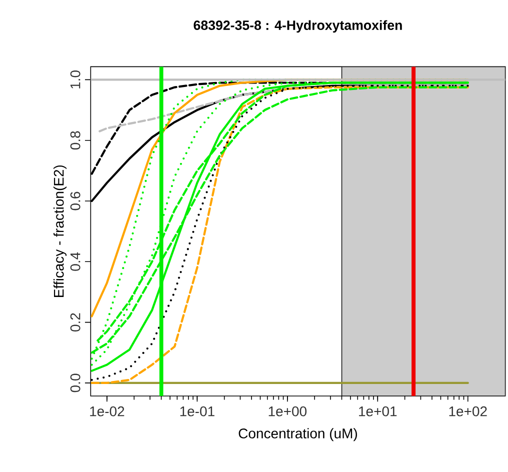 This screenshot has height=472, width=508. What do you see at coordinates (75, 201) in the screenshot?
I see `y-tick-label: 0.6` at bounding box center [75, 201].